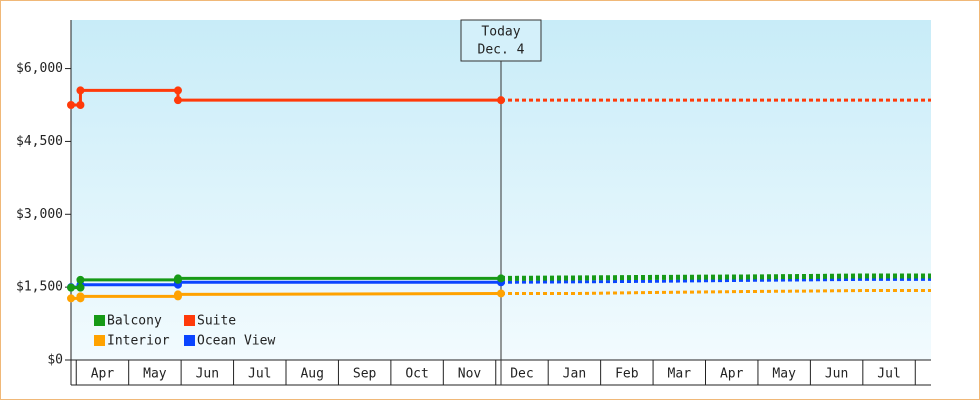  I want to click on x-tick-label: Mar, so click(680, 374).